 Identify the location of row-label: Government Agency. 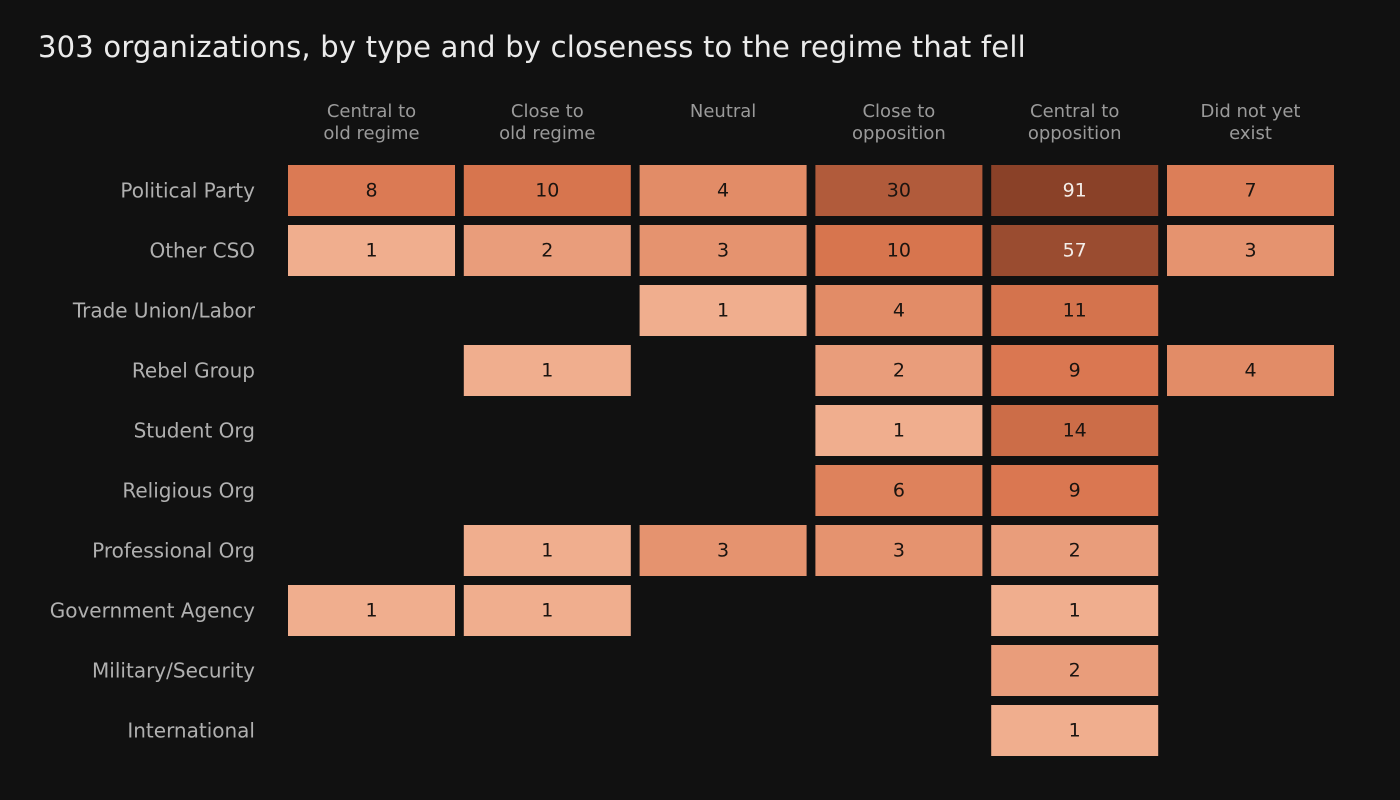
(152, 611).